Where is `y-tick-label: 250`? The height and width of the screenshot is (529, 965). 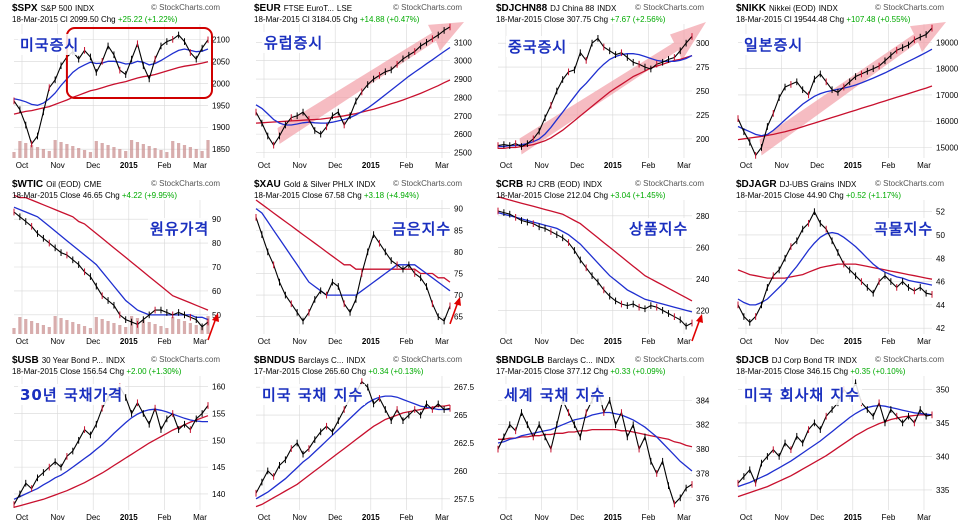 y-tick-label: 250 is located at coordinates (703, 91).